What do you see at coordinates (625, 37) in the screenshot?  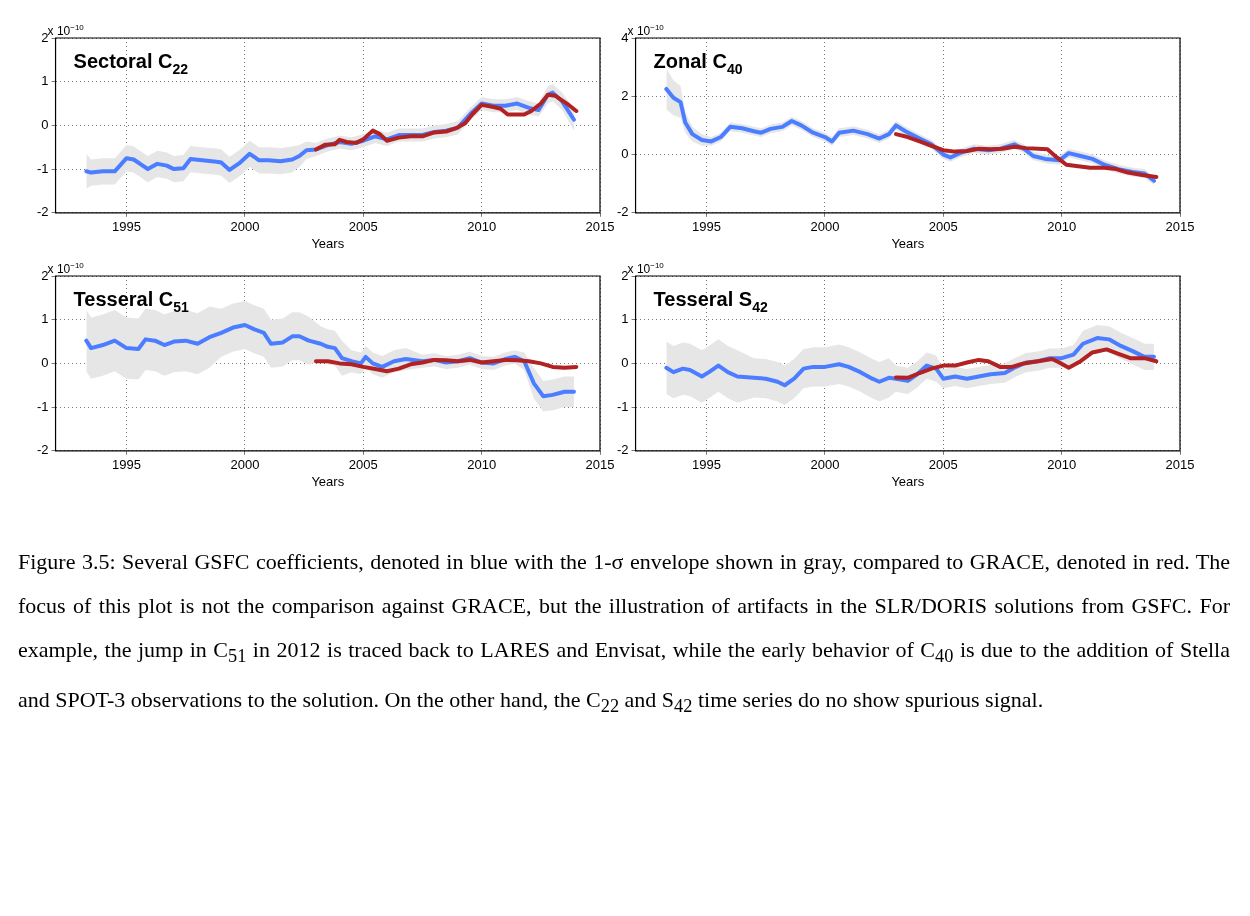 I see `y-tick-label: 4` at bounding box center [625, 37].